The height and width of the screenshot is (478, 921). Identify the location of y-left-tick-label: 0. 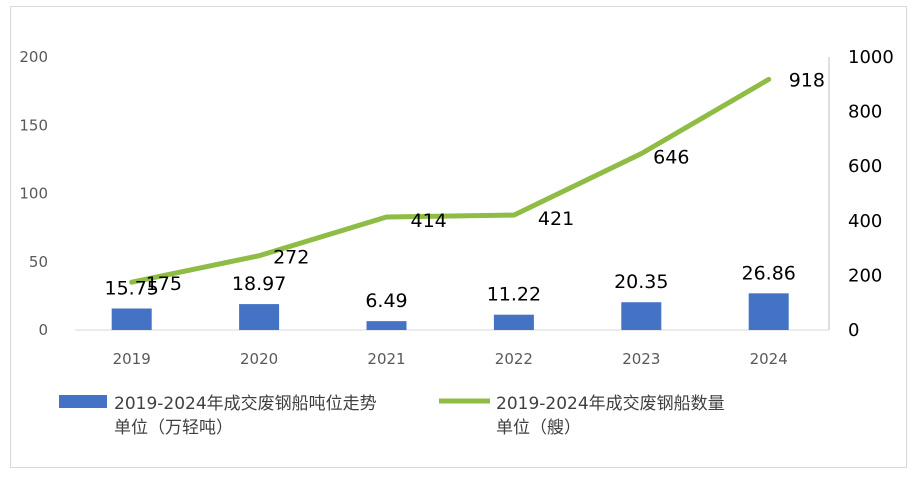
(43, 330).